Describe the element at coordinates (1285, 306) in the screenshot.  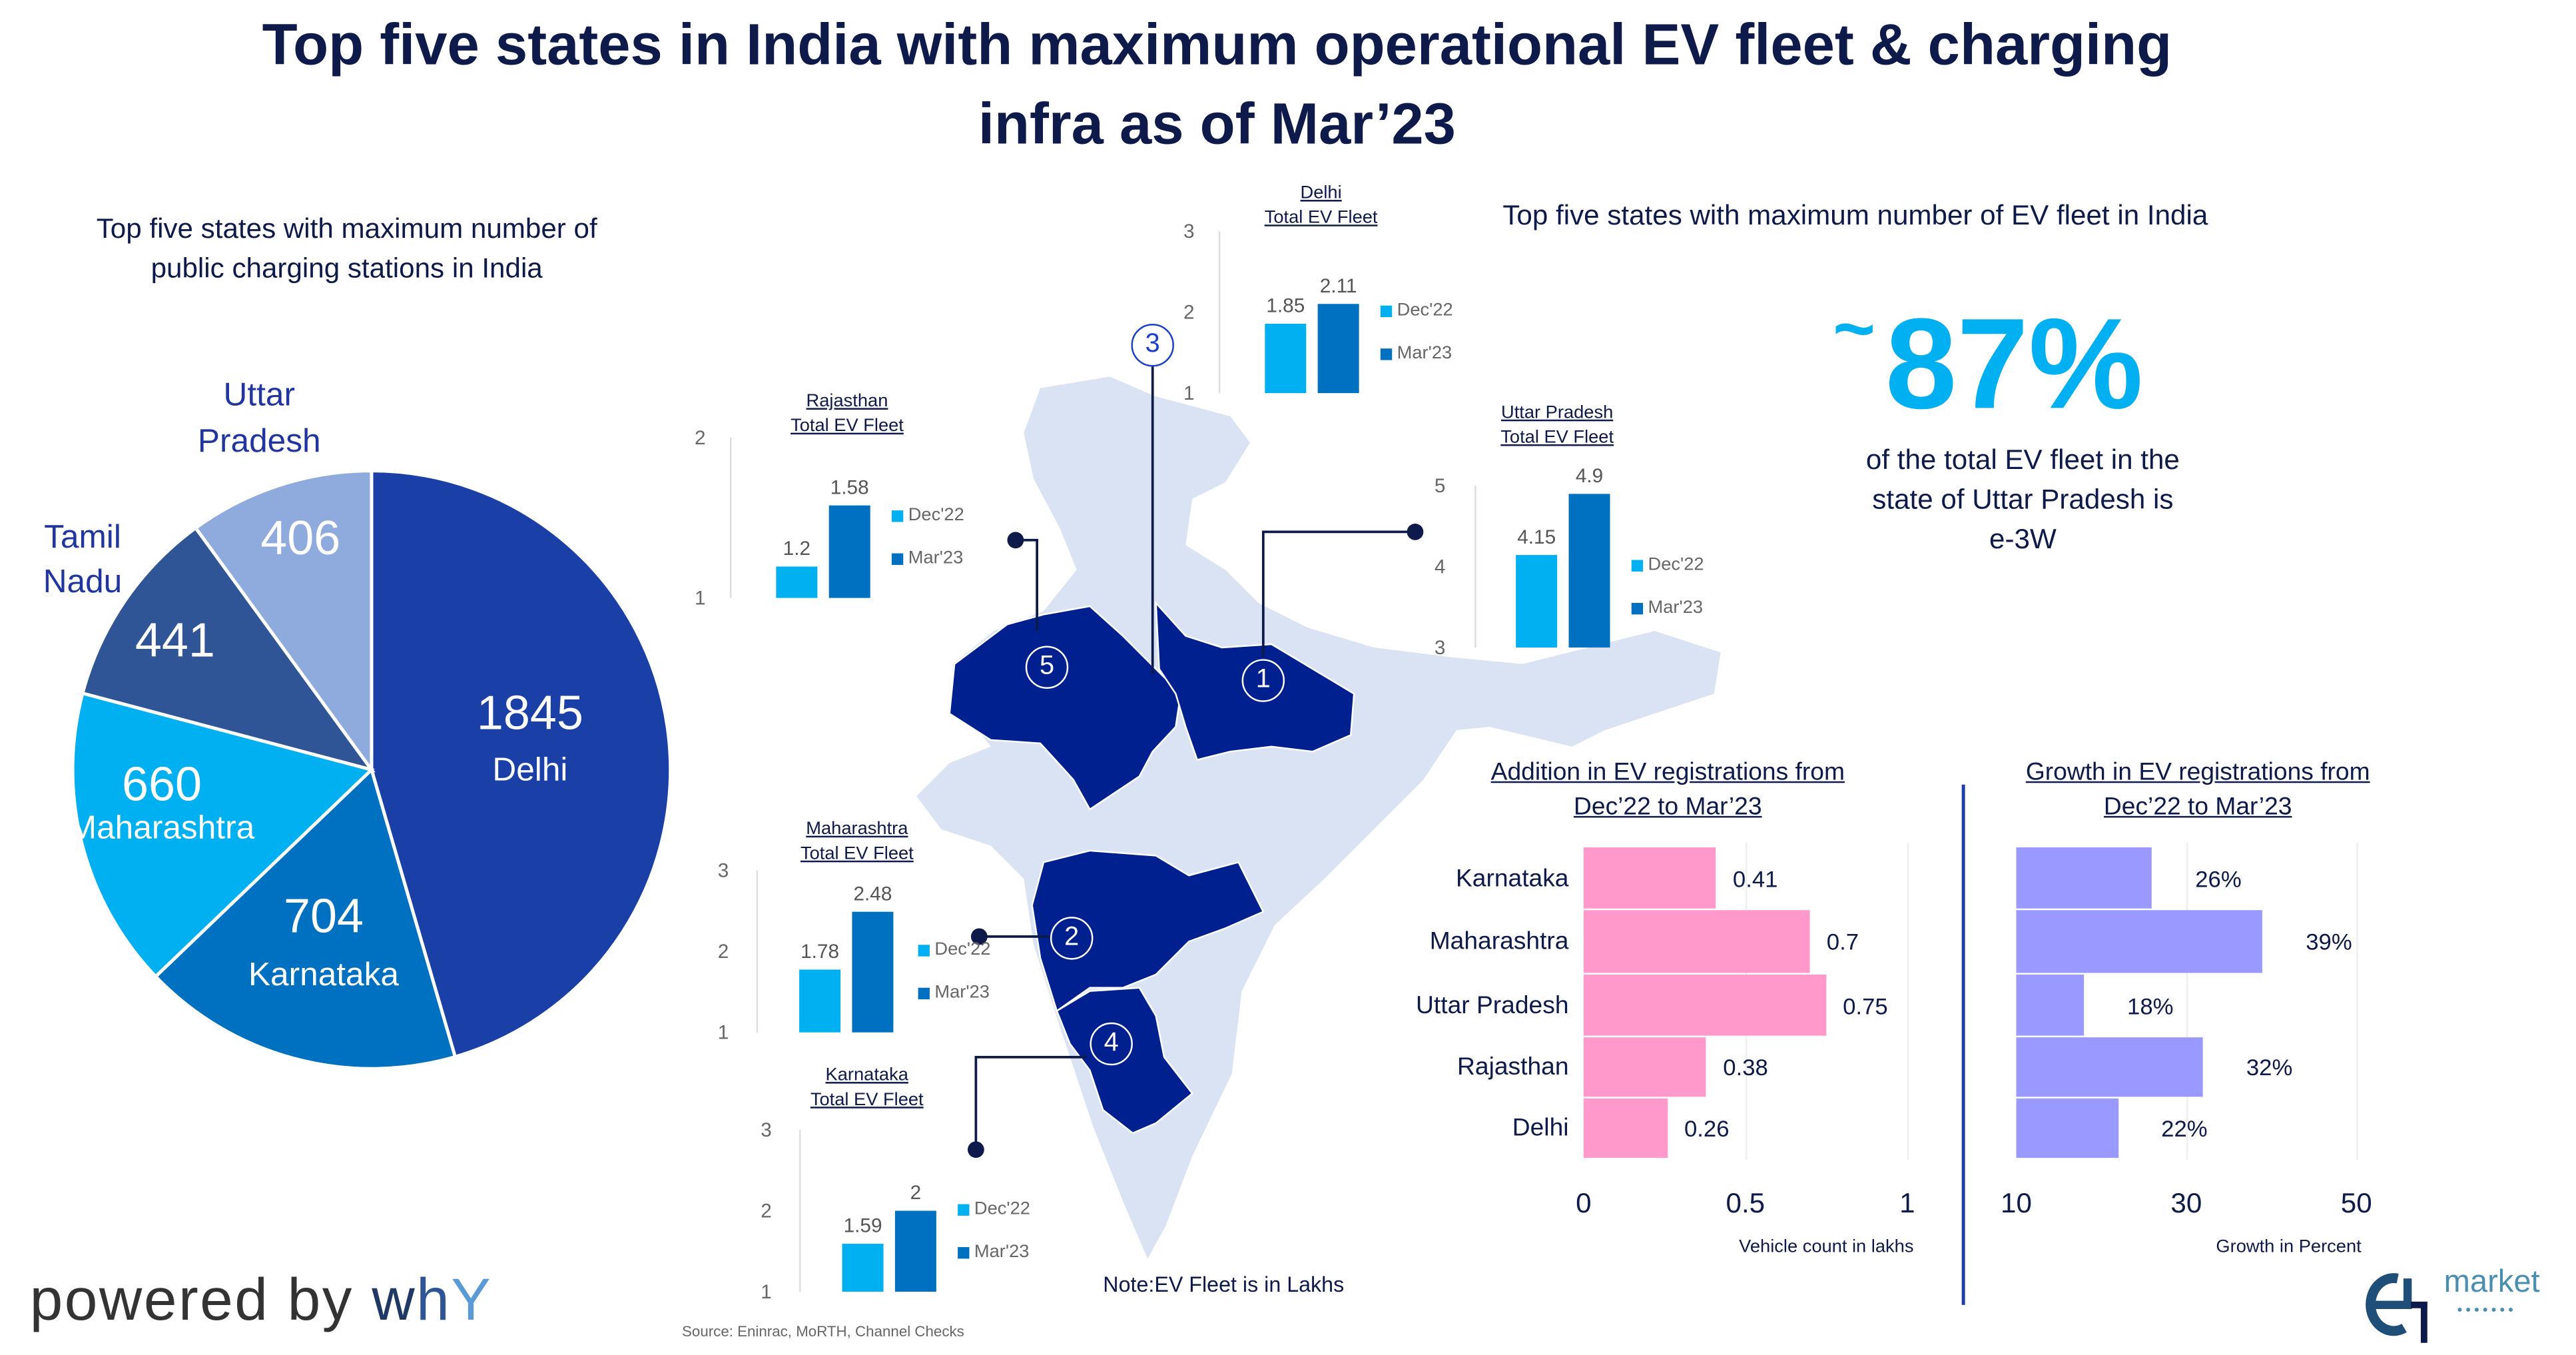
I see `bar-value: 1.85` at that location.